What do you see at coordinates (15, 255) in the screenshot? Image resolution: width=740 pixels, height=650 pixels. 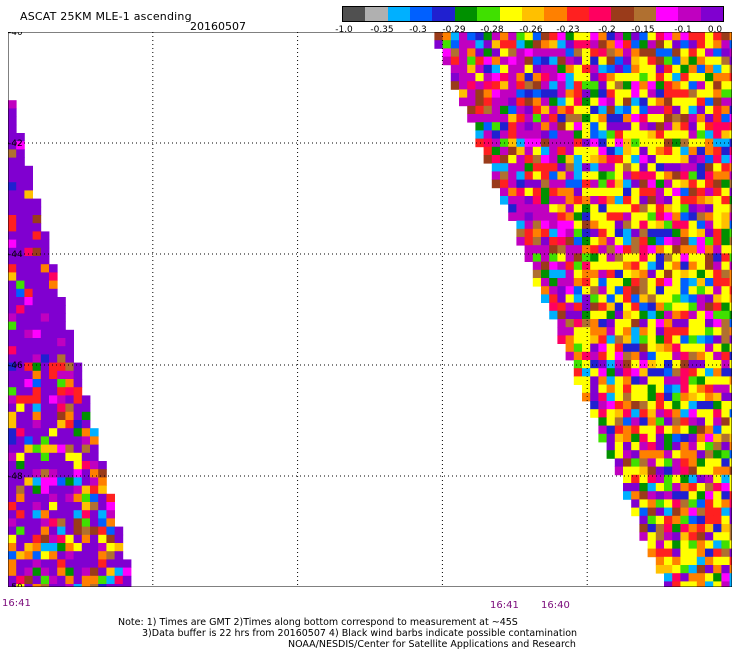 I see `y-tick-label: -44` at bounding box center [15, 255].